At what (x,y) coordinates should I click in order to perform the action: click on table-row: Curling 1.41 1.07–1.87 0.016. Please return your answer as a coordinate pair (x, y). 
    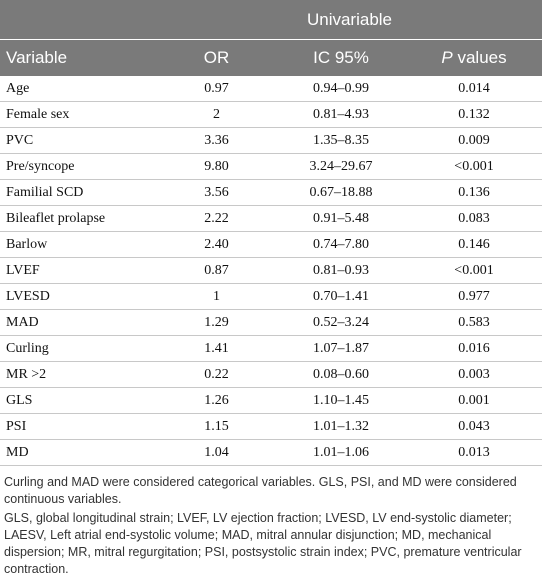
    Looking at the image, I should click on (271, 348).